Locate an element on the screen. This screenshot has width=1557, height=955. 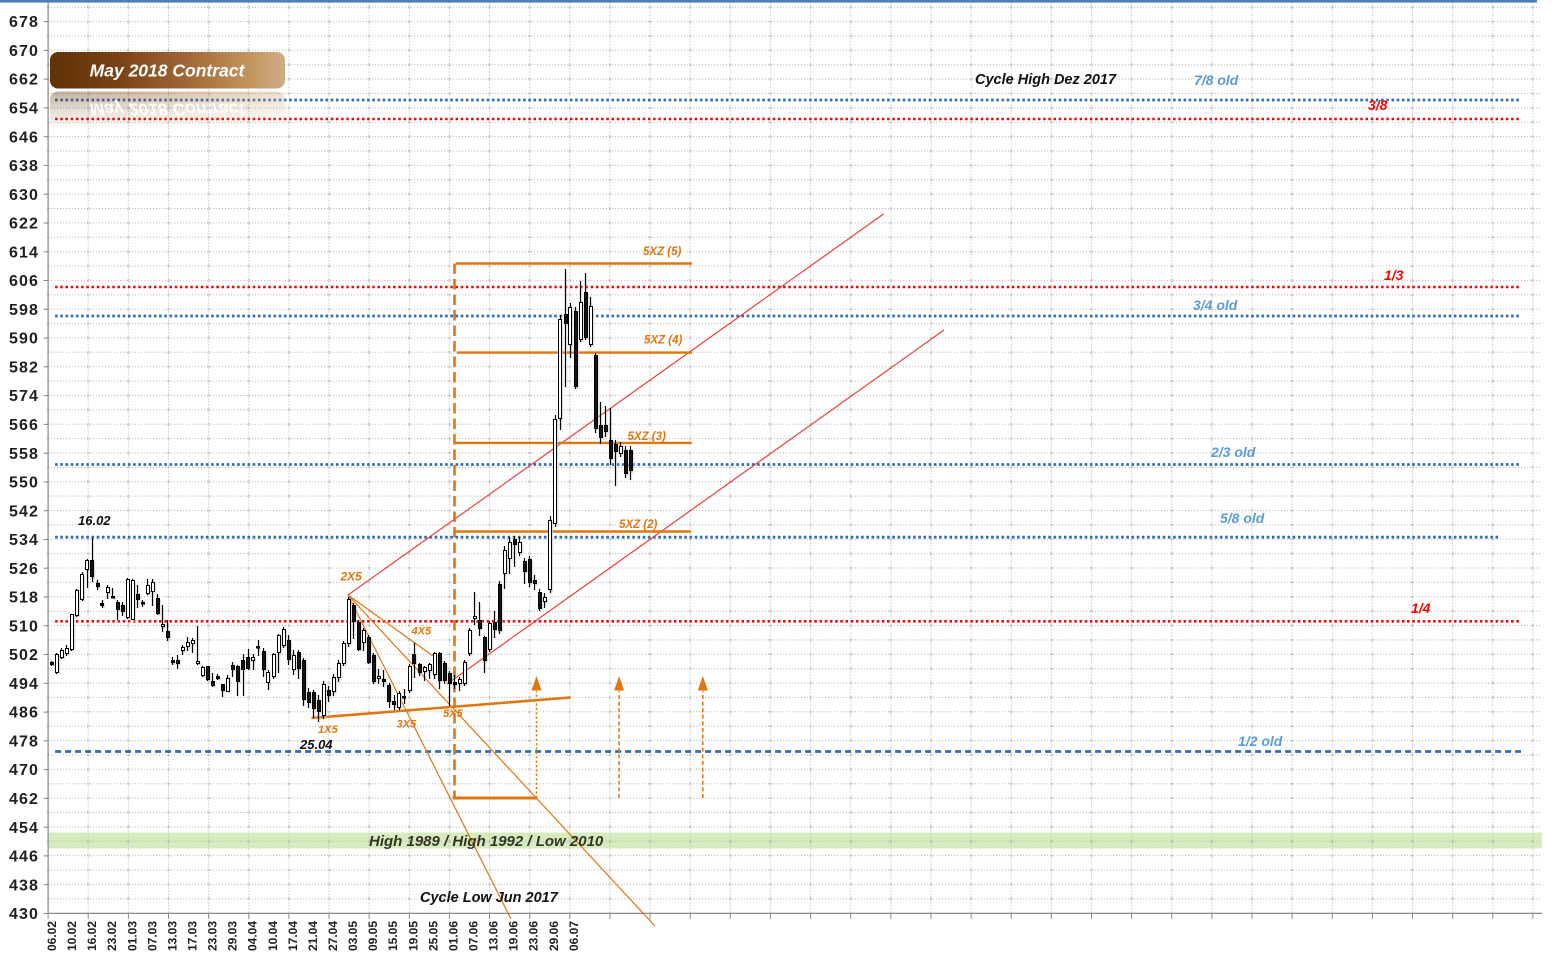
svg-text: 486 is located at coordinates (24, 713).